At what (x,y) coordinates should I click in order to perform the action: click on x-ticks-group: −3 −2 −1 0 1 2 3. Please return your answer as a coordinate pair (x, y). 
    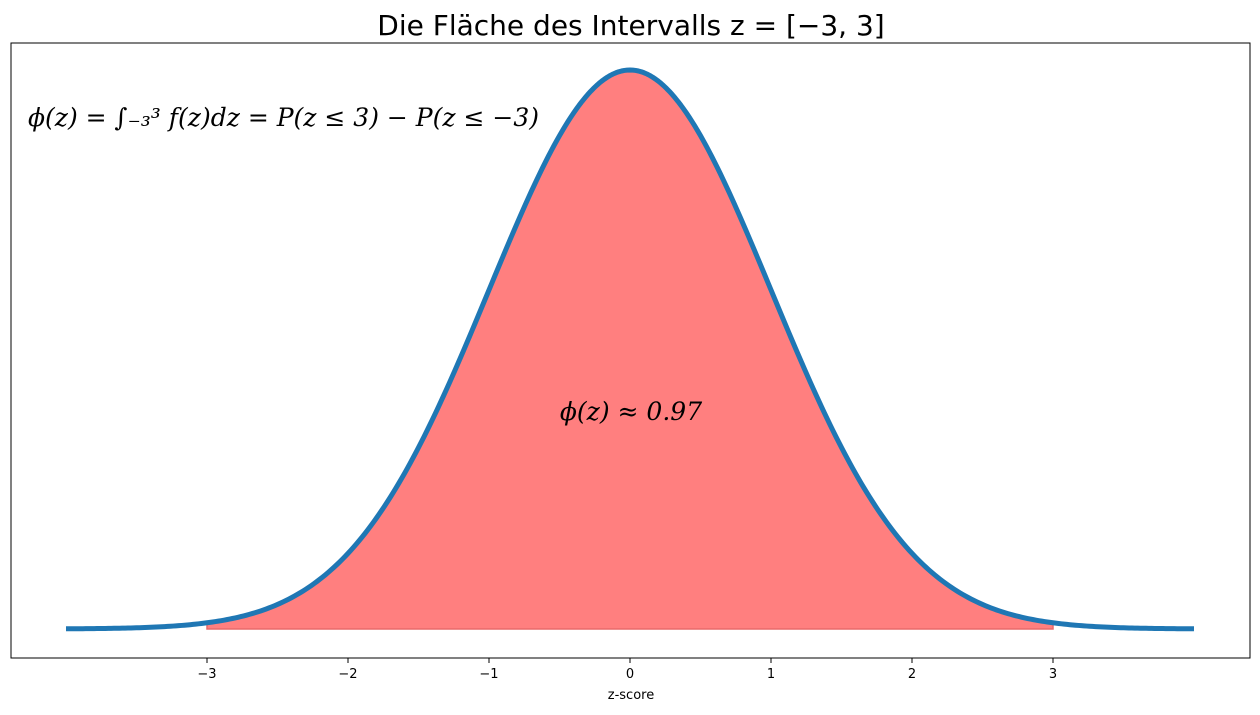
    Looking at the image, I should click on (627, 670).